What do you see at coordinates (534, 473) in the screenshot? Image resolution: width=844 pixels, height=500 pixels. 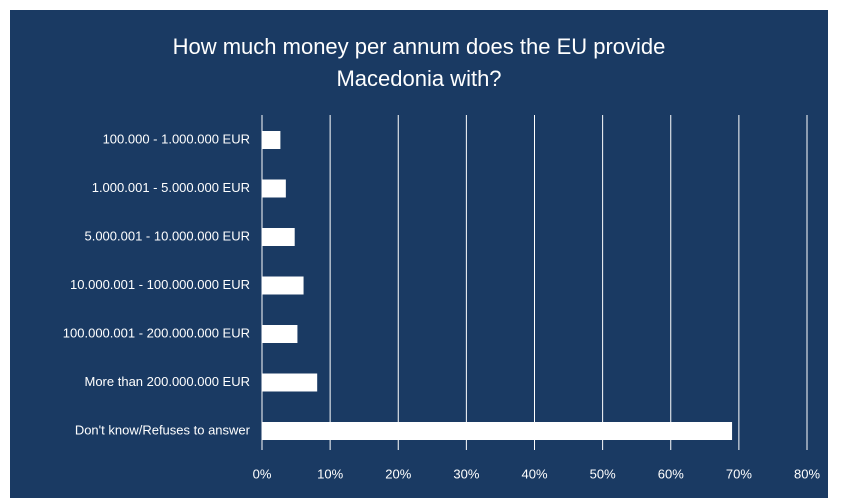 I see `x-tick-label-40: 40%` at bounding box center [534, 473].